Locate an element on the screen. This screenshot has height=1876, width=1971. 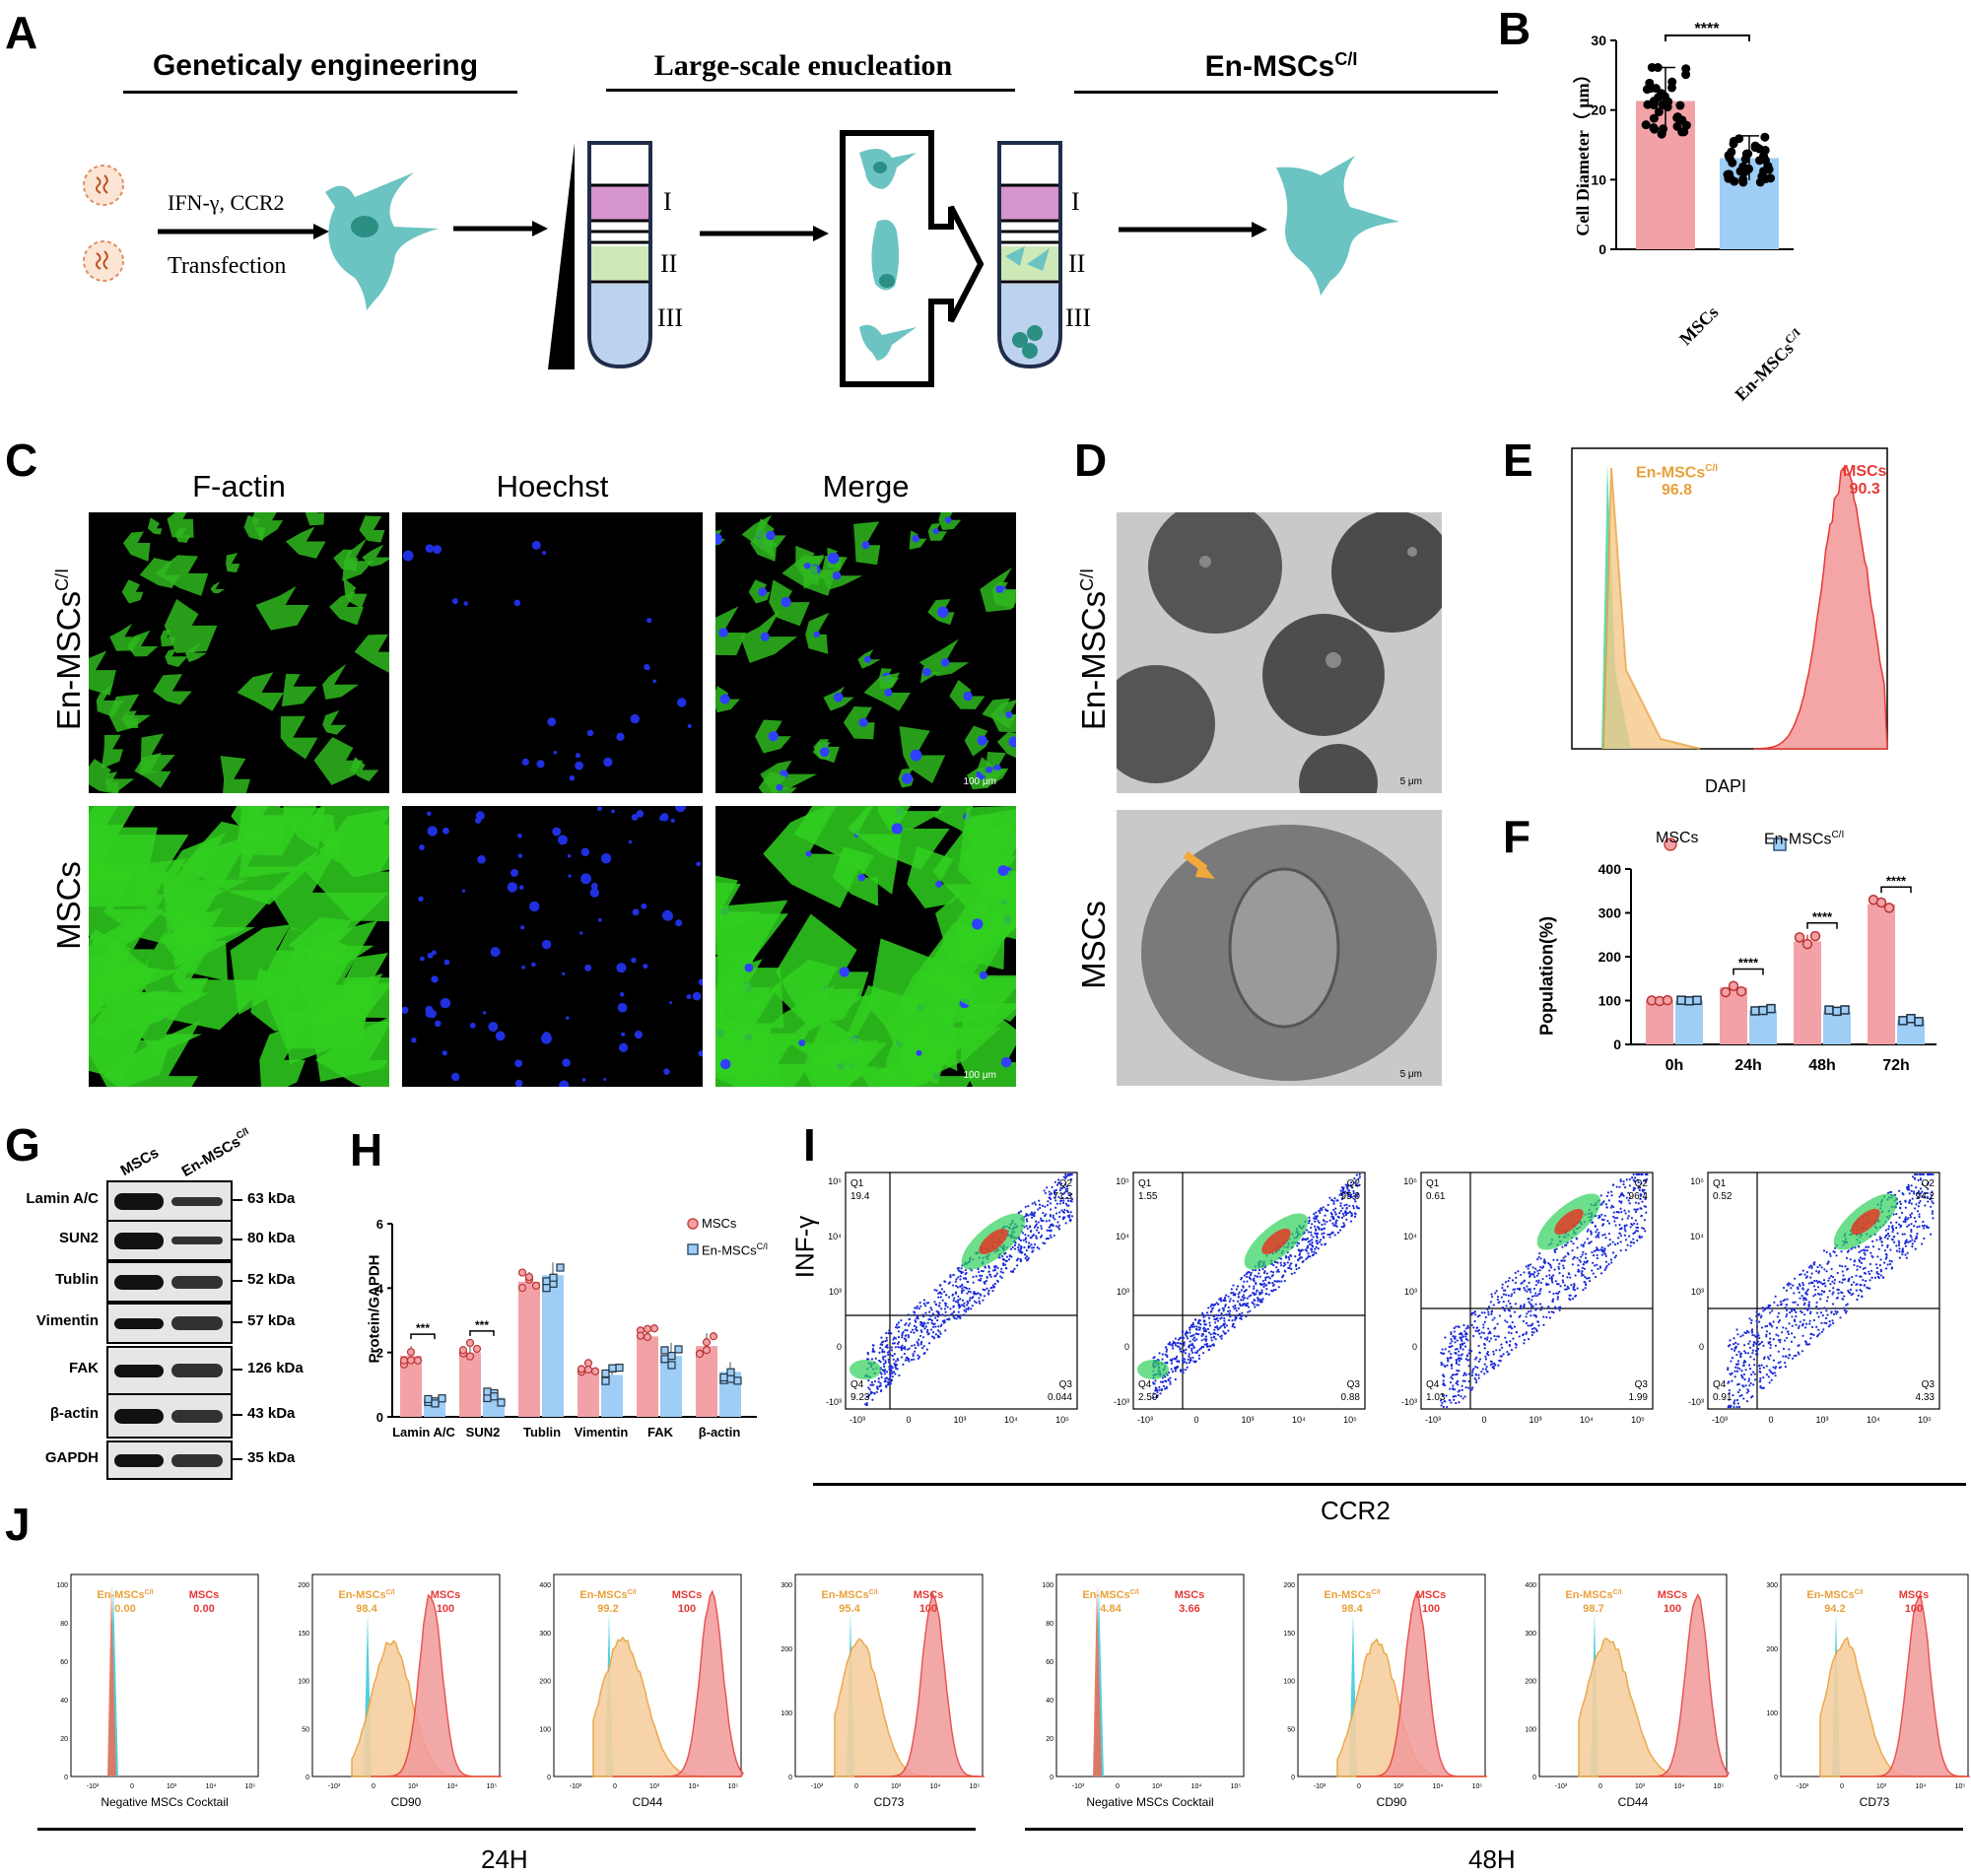
panel-f-legend-en: En-MSCsC/I is located at coordinates (1804, 839).